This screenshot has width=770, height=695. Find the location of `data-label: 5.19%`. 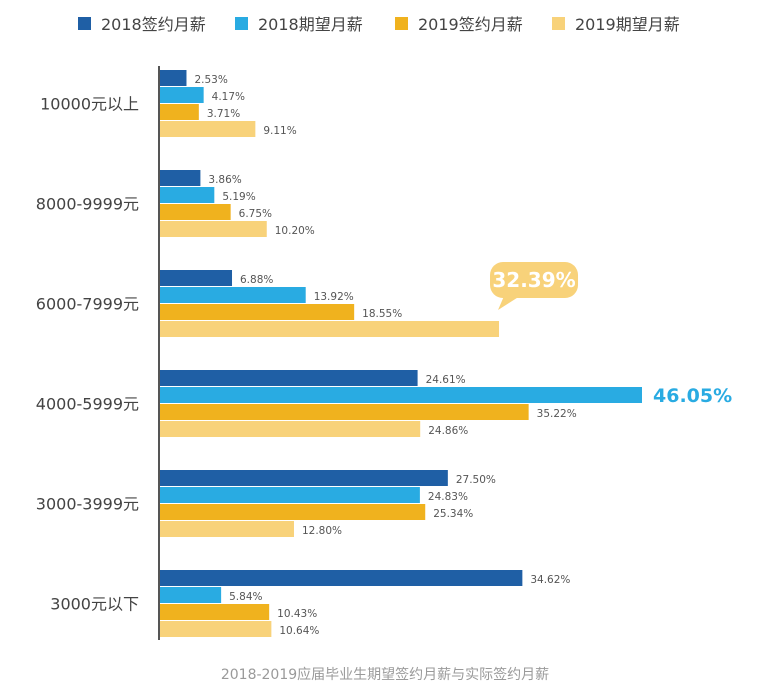

data-label: 5.19% is located at coordinates (238, 197).